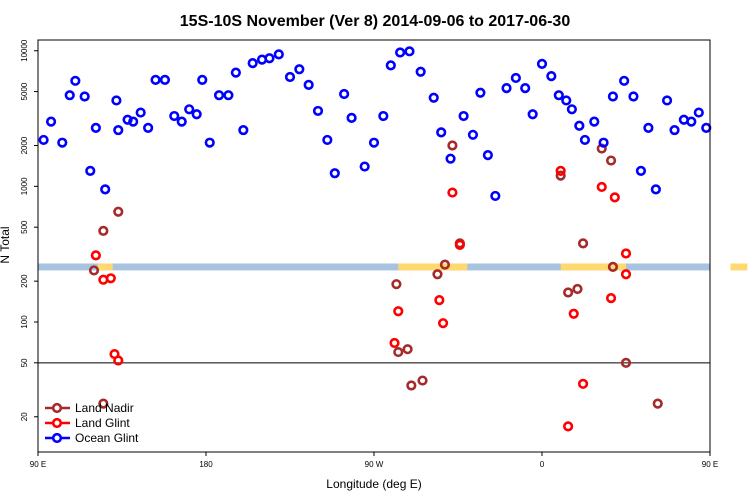 The image size is (750, 500). Describe the element at coordinates (57, 438) in the screenshot. I see `legend-marker-ocean-glint` at that location.